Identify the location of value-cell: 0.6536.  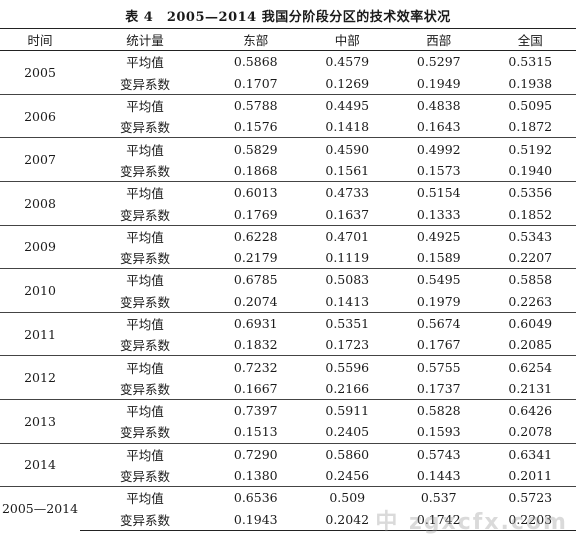
(256, 497).